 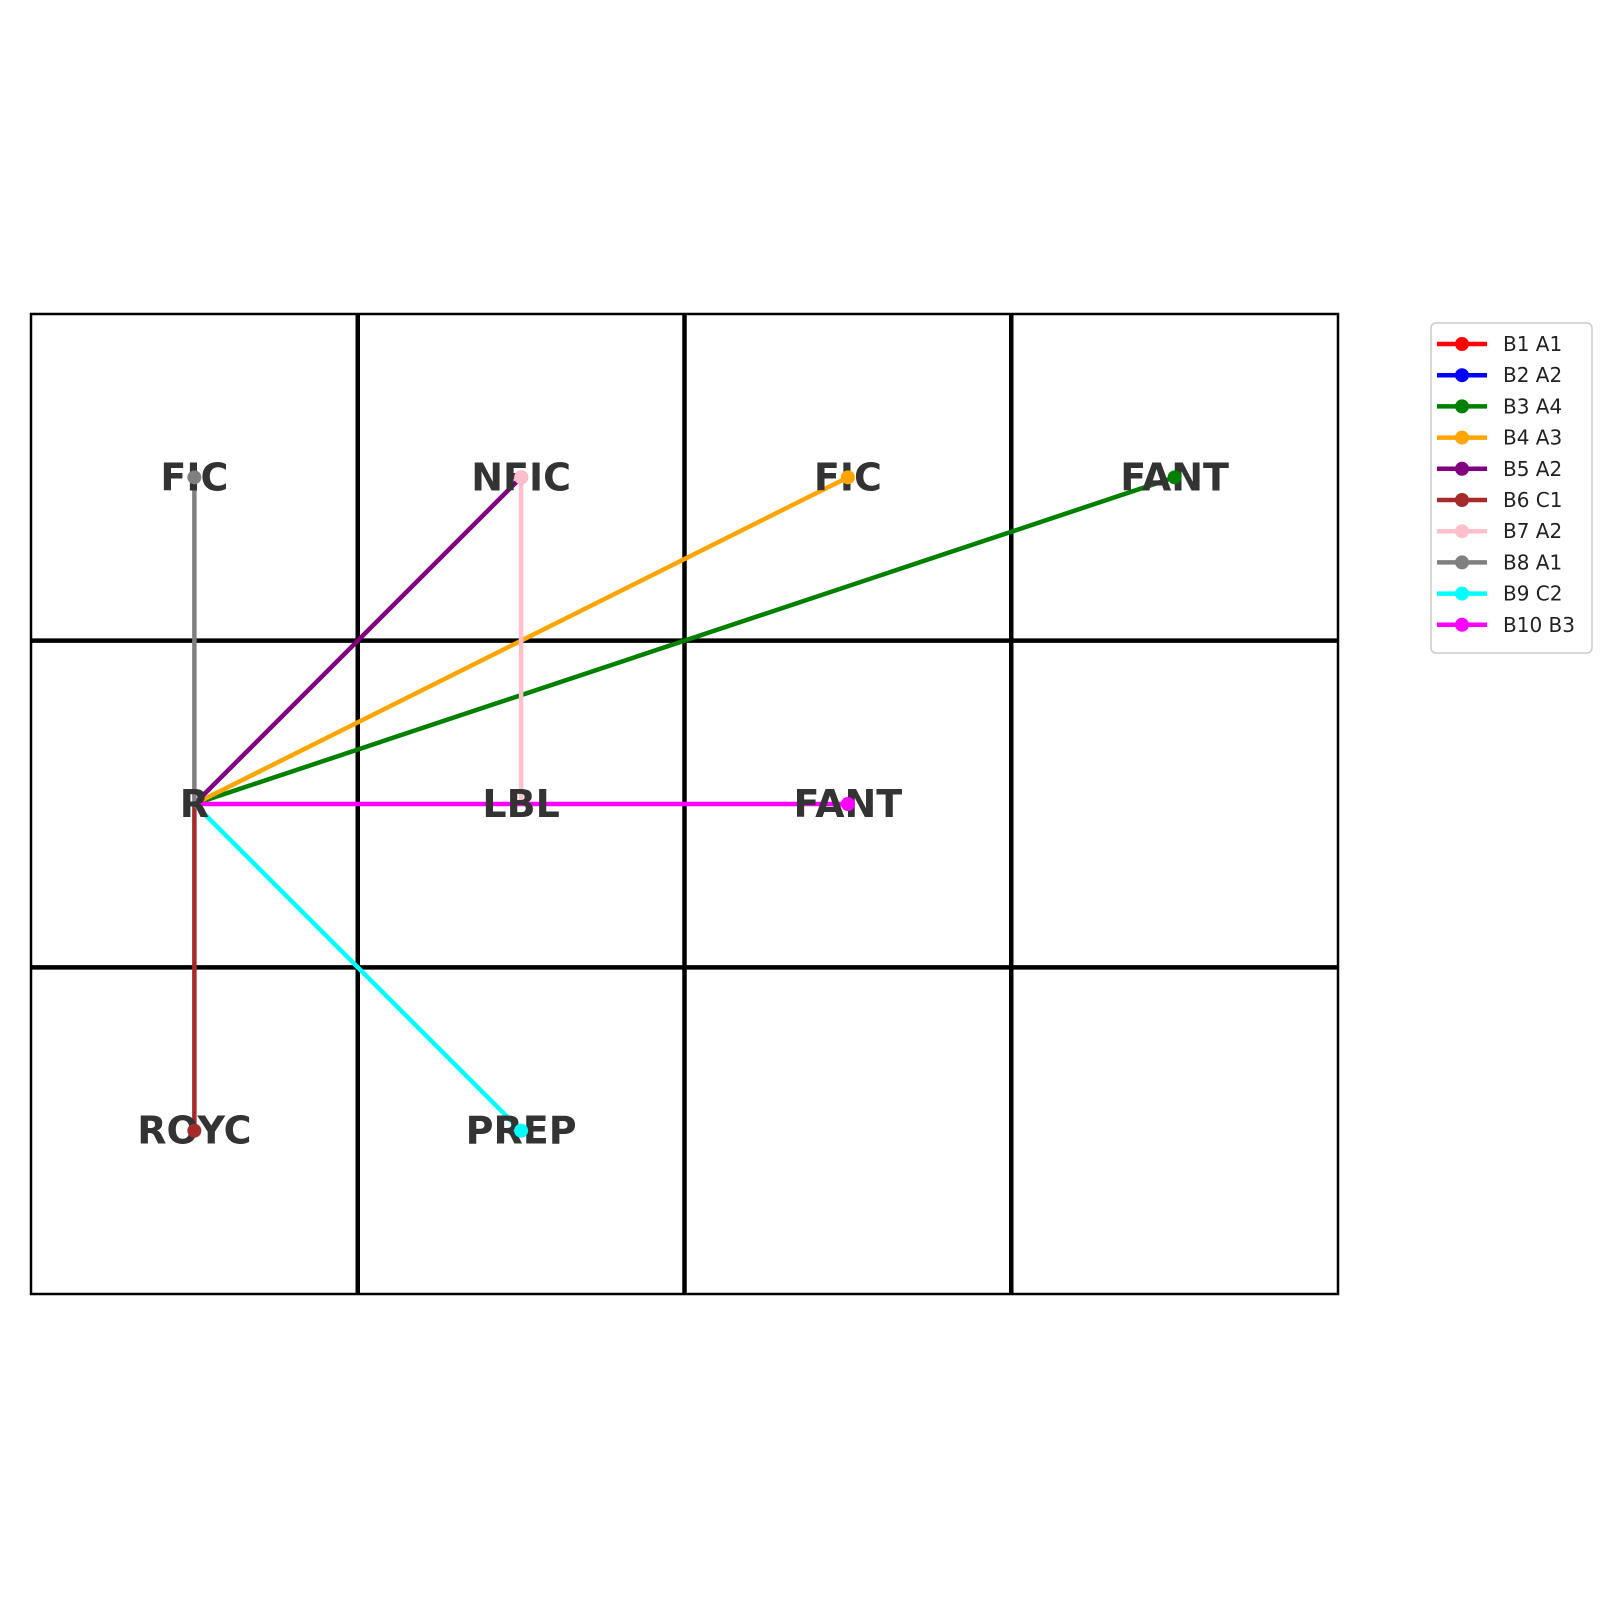 What do you see at coordinates (194, 1130) in the screenshot?
I see `endpoint-marker-b6-c1` at bounding box center [194, 1130].